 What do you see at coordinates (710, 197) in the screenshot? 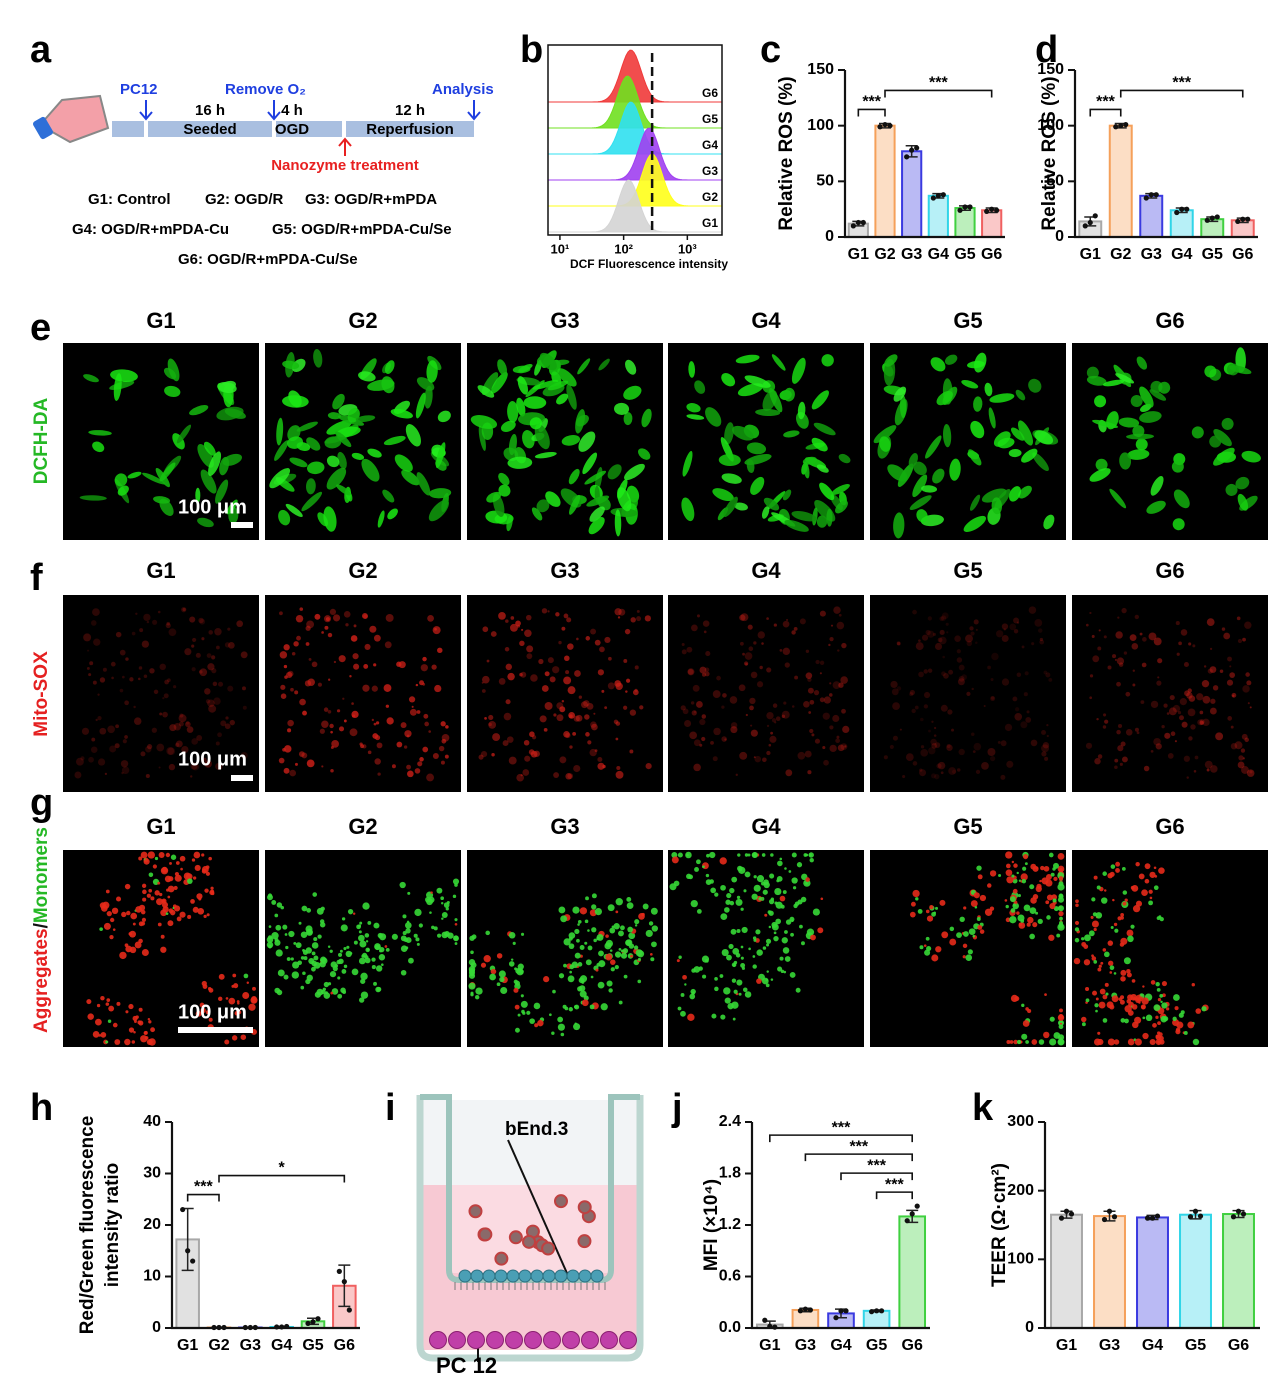
I see `series-label: G2` at bounding box center [710, 197].